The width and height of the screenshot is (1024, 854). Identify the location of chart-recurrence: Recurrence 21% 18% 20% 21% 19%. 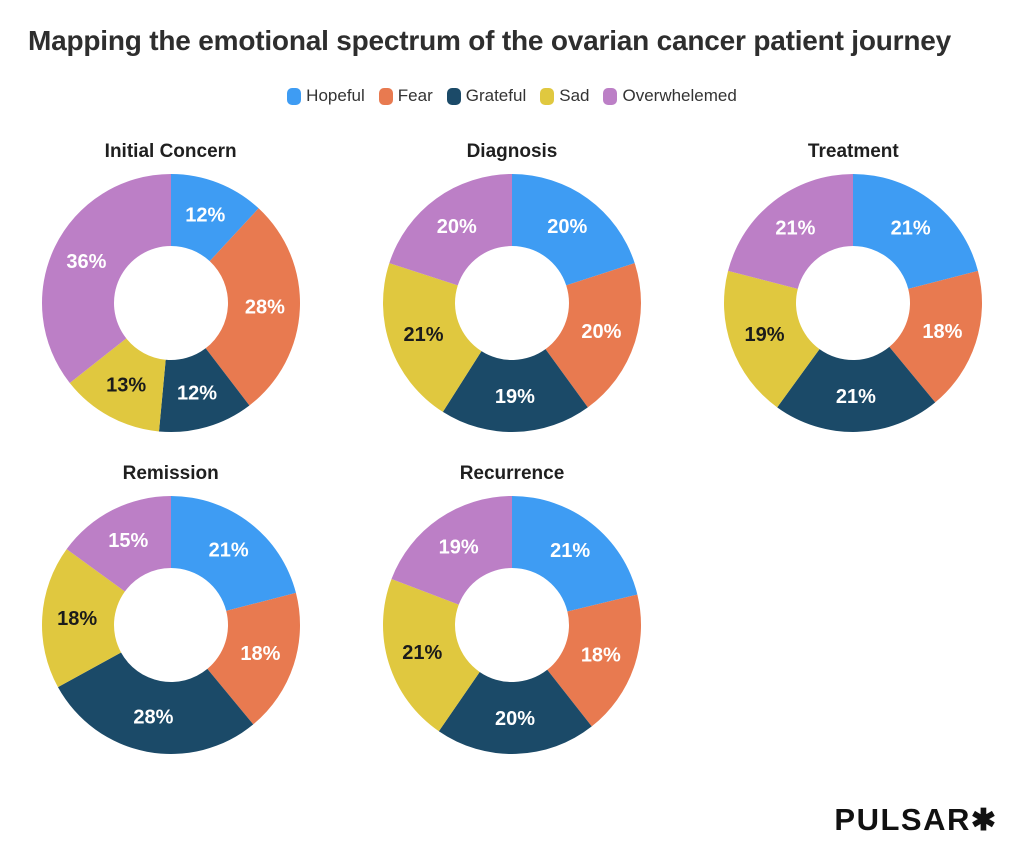
(511, 610).